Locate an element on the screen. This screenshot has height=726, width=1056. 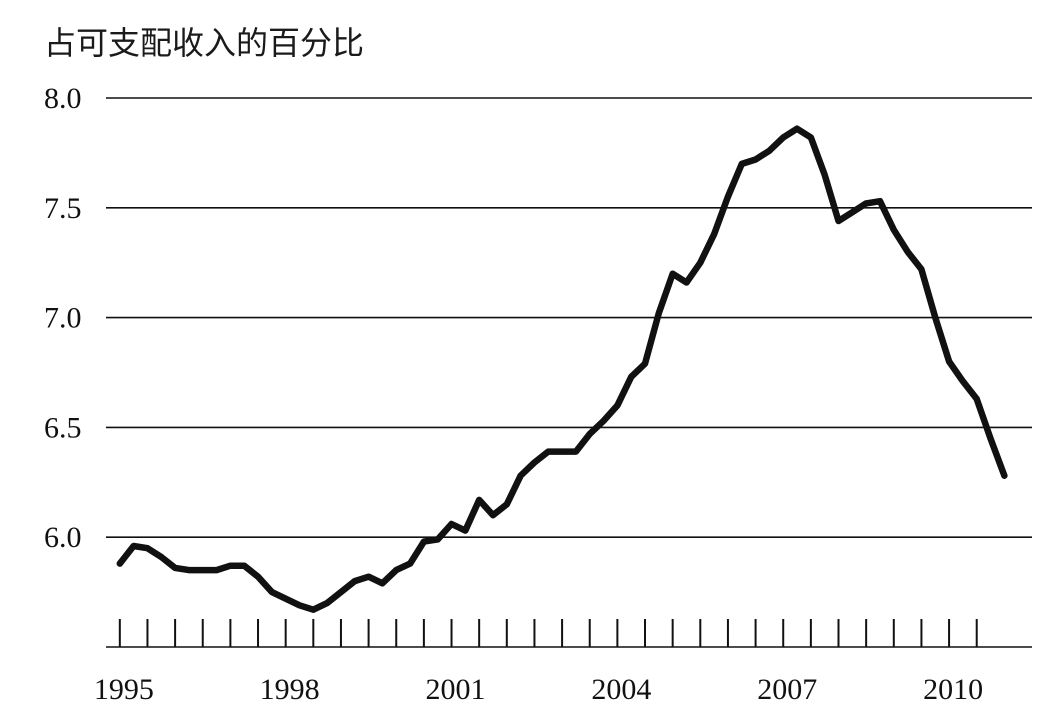
y-tick-label: 6.5 is located at coordinates (63, 427).